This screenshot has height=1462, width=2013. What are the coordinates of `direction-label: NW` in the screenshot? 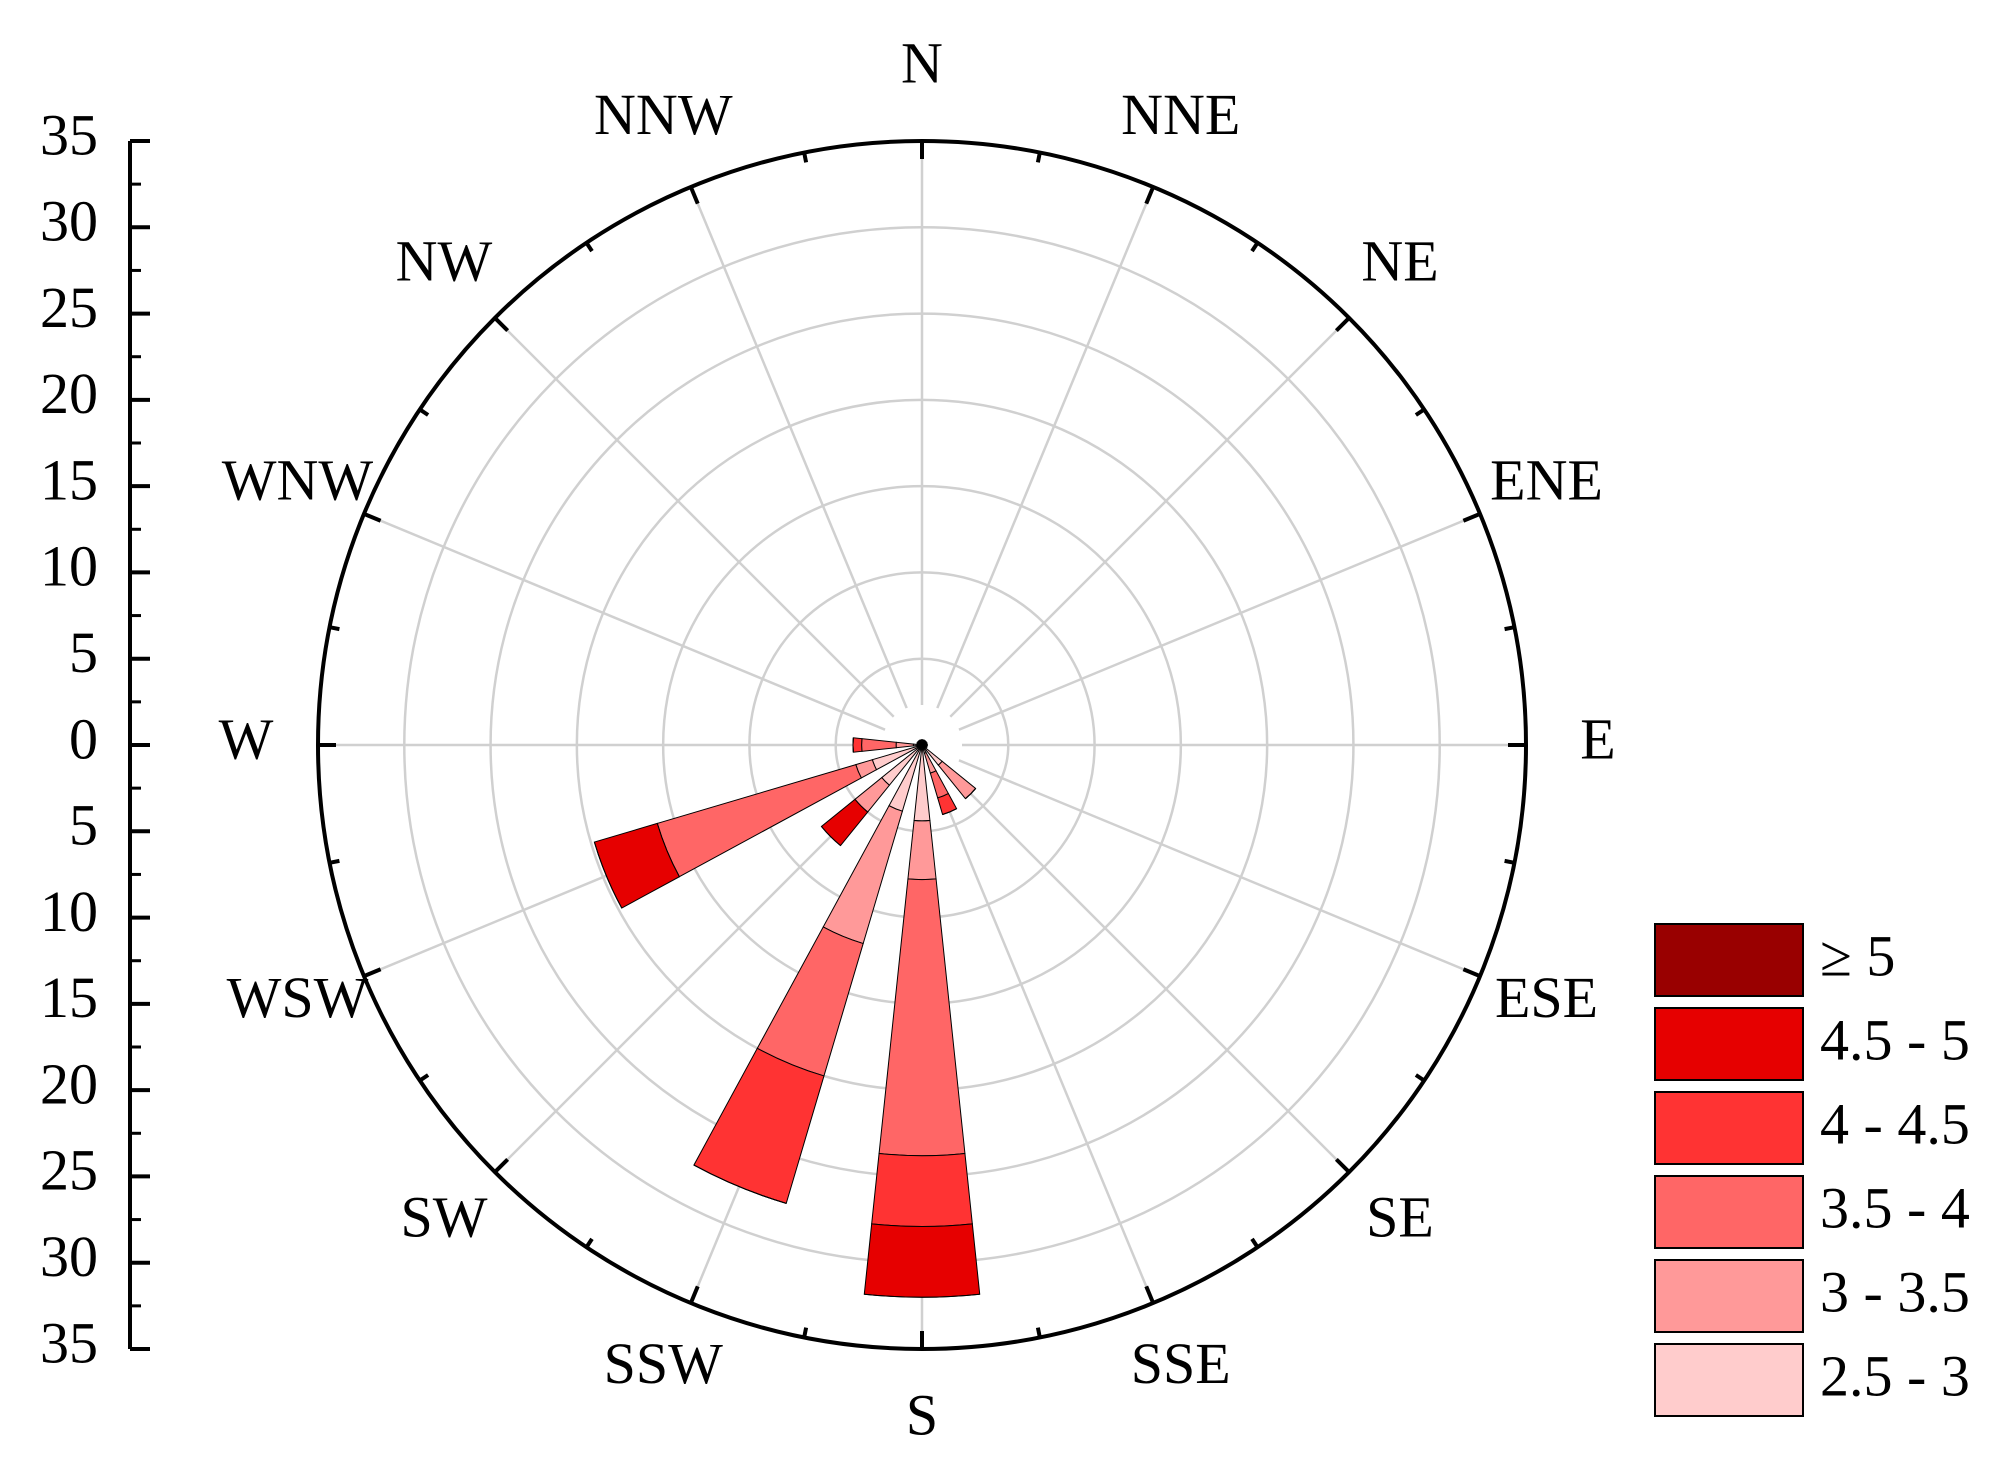 It's located at (444, 260).